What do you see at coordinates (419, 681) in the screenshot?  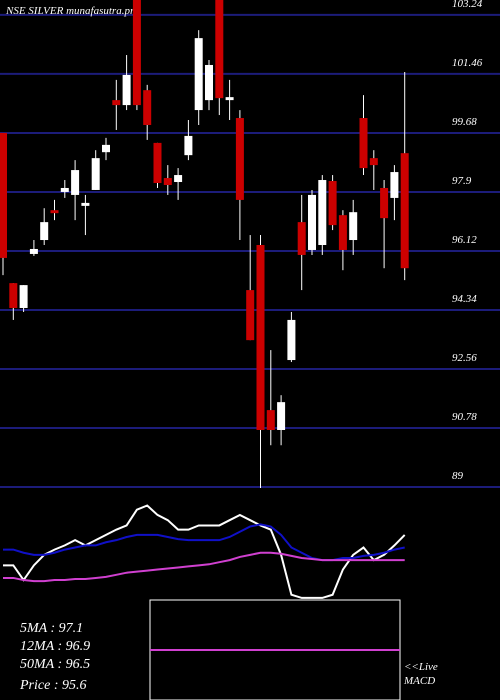 I see `macd-label: MACD` at bounding box center [419, 681].